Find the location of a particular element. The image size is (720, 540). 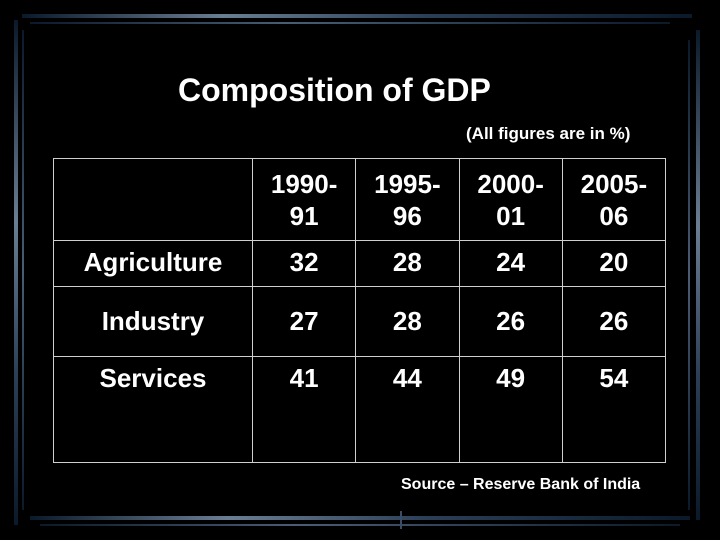

table-cell: 24 is located at coordinates (510, 263).